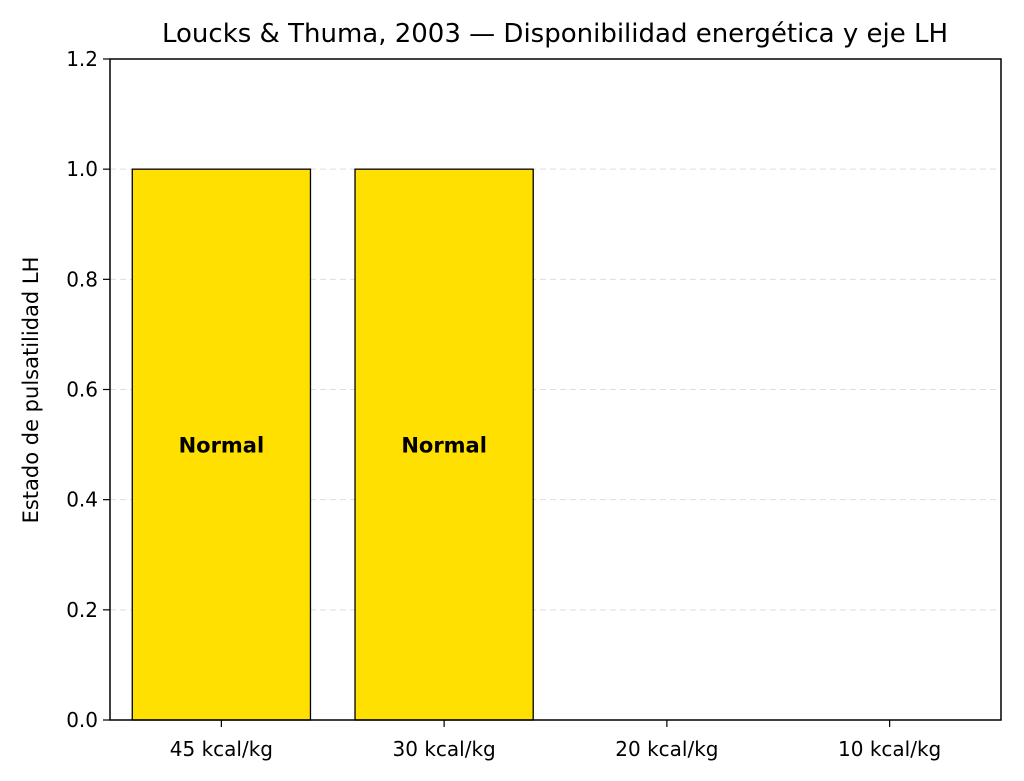  What do you see at coordinates (444, 749) in the screenshot?
I see `x-tick-label: 30 kcal/kg` at bounding box center [444, 749].